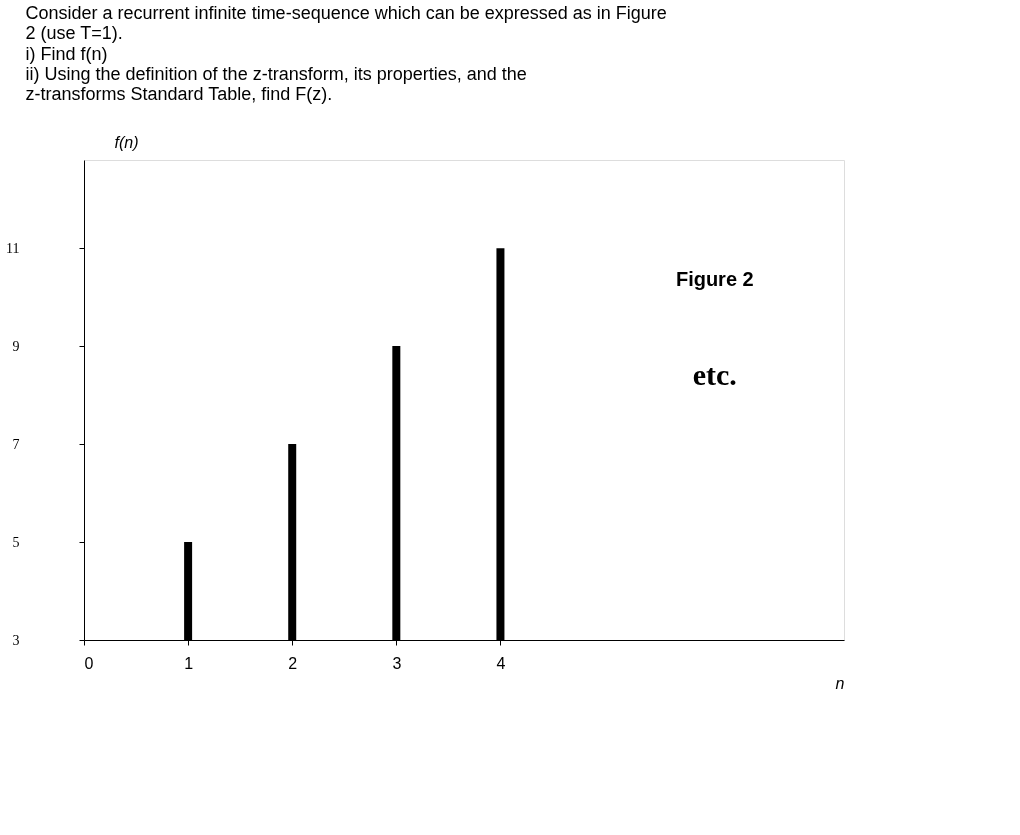  What do you see at coordinates (276, 84) in the screenshot?
I see `text: ii) Using the definition of the z-transform, its properties, and the z-transforms Standard Table, find F(z).` at bounding box center [276, 84].